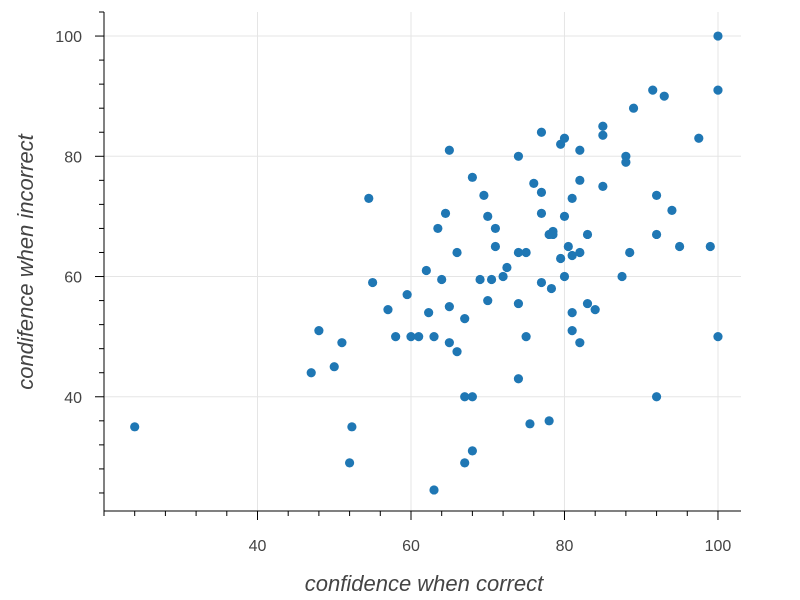 Image resolution: width=800 pixels, height=600 pixels. I want to click on x-tick-label: 80, so click(565, 546).